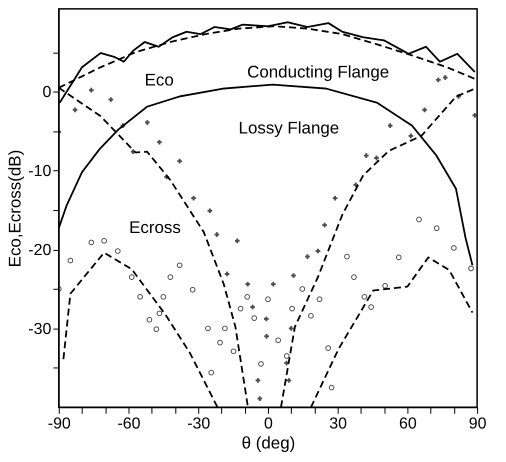  What do you see at coordinates (269, 424) in the screenshot?
I see `x-tick-label: 0` at bounding box center [269, 424].